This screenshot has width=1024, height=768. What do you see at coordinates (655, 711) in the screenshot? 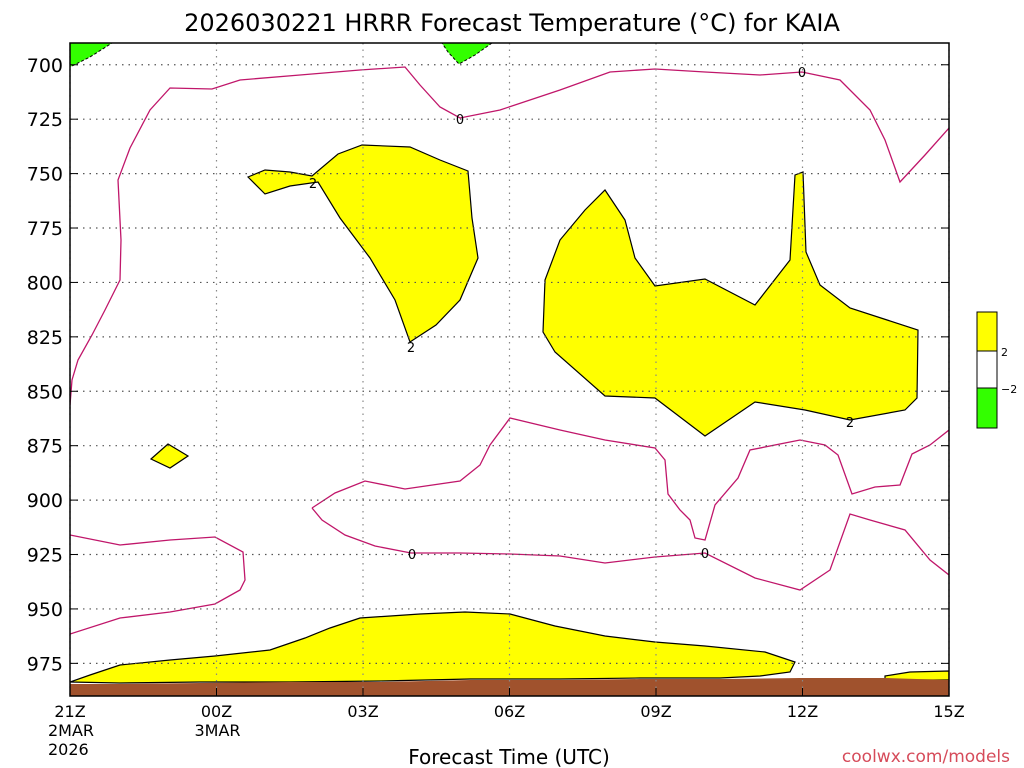
I see `x-tick-label: 09Z` at bounding box center [655, 711].